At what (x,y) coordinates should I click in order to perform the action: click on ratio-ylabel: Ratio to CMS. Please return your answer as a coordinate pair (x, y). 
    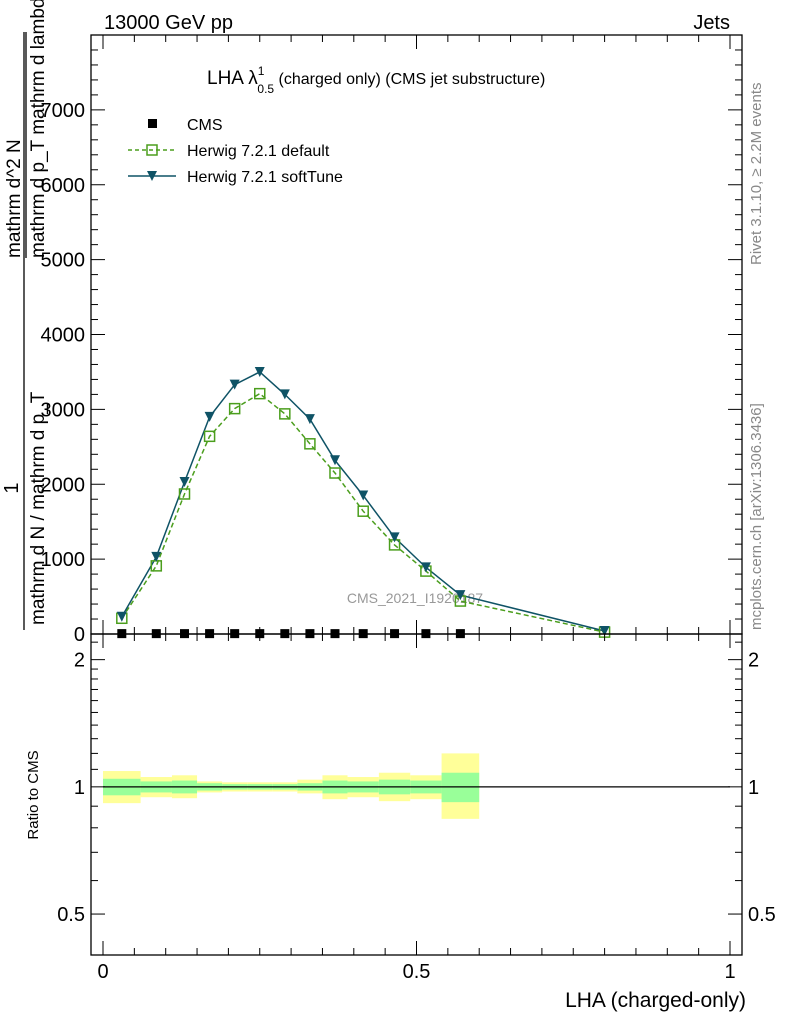
    Looking at the image, I should click on (33, 794).